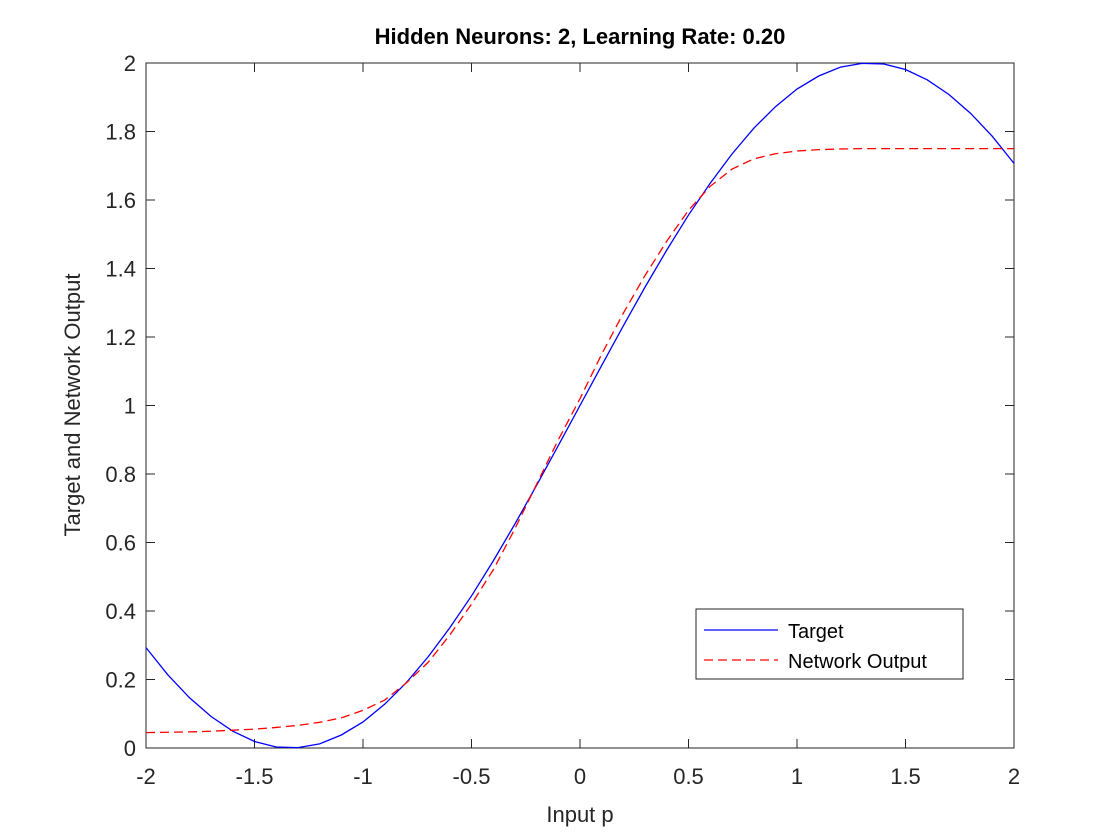  Describe the element at coordinates (472, 776) in the screenshot. I see `x-tick-label: -0.5` at that location.